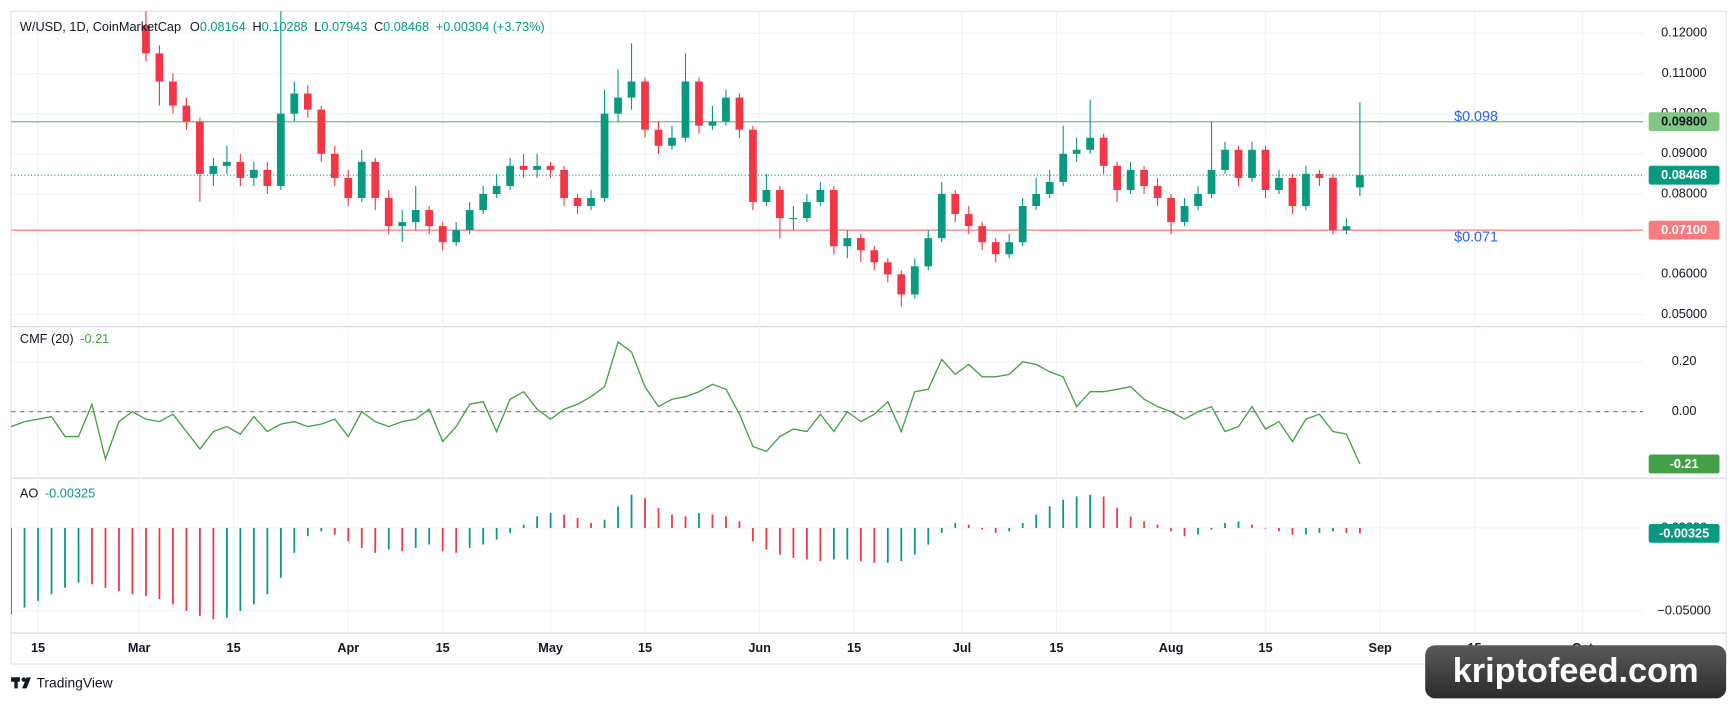 Image resolution: width=1735 pixels, height=704 pixels. I want to click on x-tick-label: May, so click(550, 647).